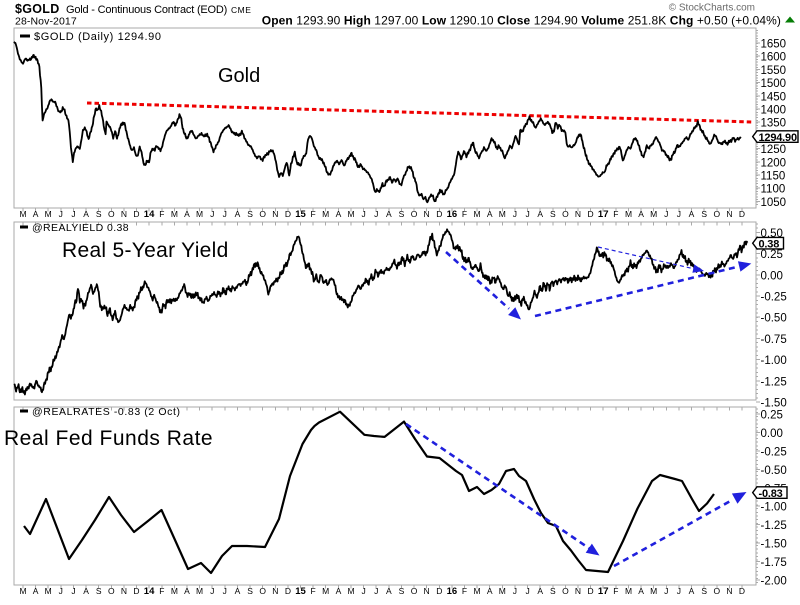  What do you see at coordinates (239, 76) in the screenshot?
I see `svg-text: Gold` at bounding box center [239, 76].